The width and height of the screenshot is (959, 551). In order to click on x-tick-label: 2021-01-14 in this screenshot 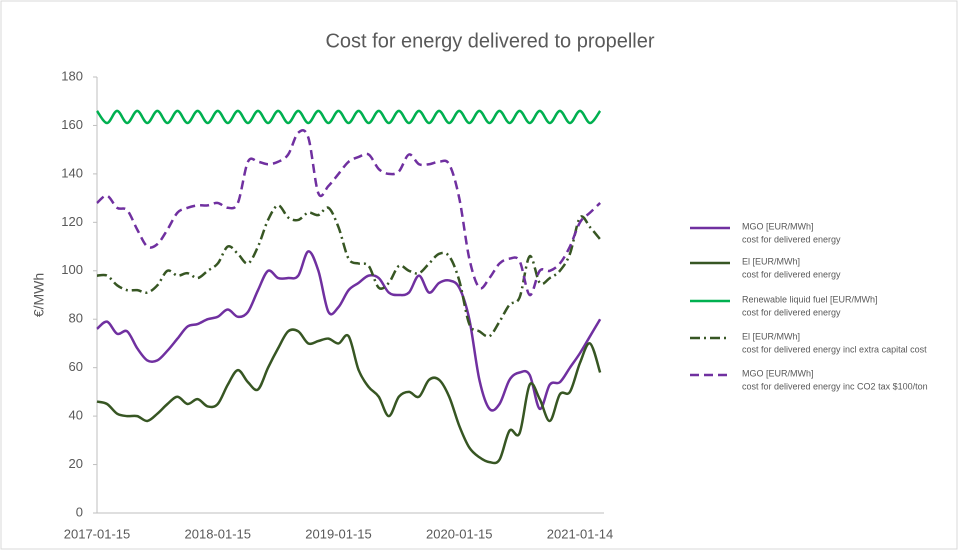, I will do `click(580, 533)`.